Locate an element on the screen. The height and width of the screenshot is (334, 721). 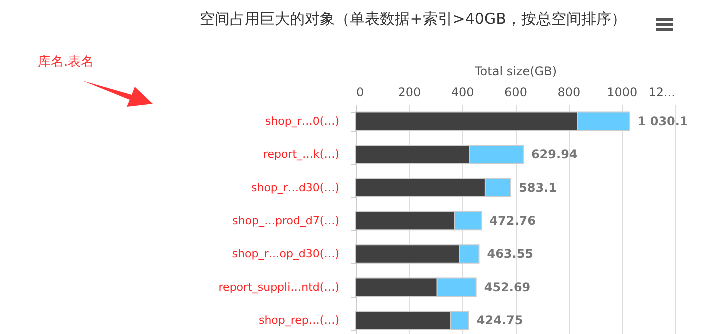
total-label: 583.1 is located at coordinates (538, 187).